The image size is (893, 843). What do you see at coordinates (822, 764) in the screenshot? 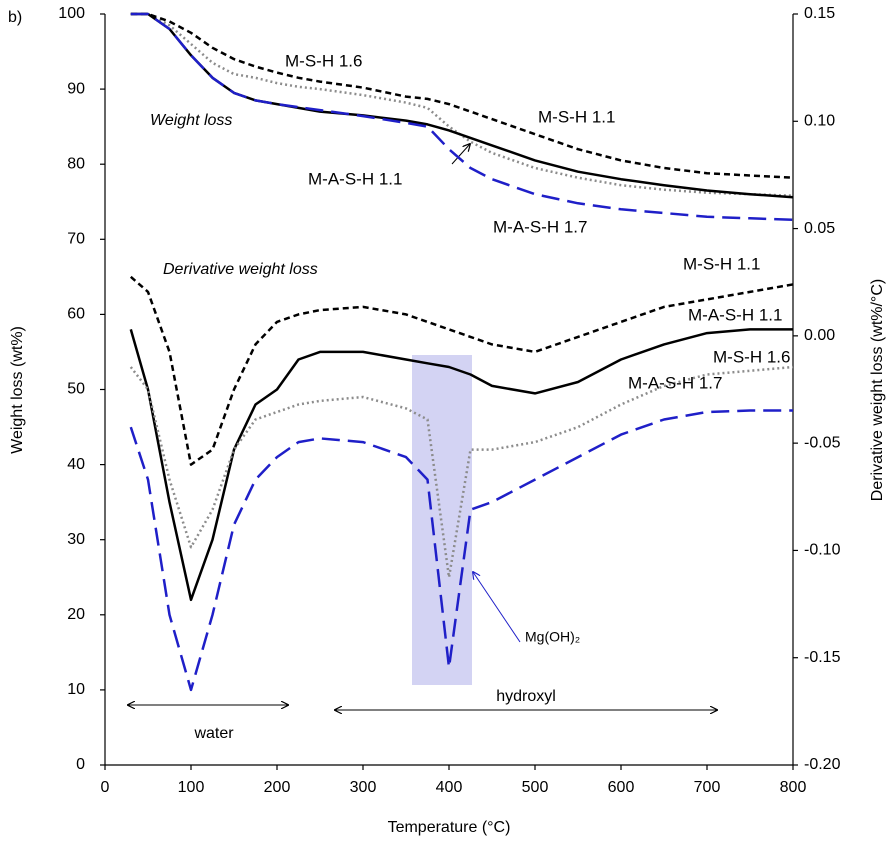
I see `y2-tick-label: -0.20` at bounding box center [822, 764].